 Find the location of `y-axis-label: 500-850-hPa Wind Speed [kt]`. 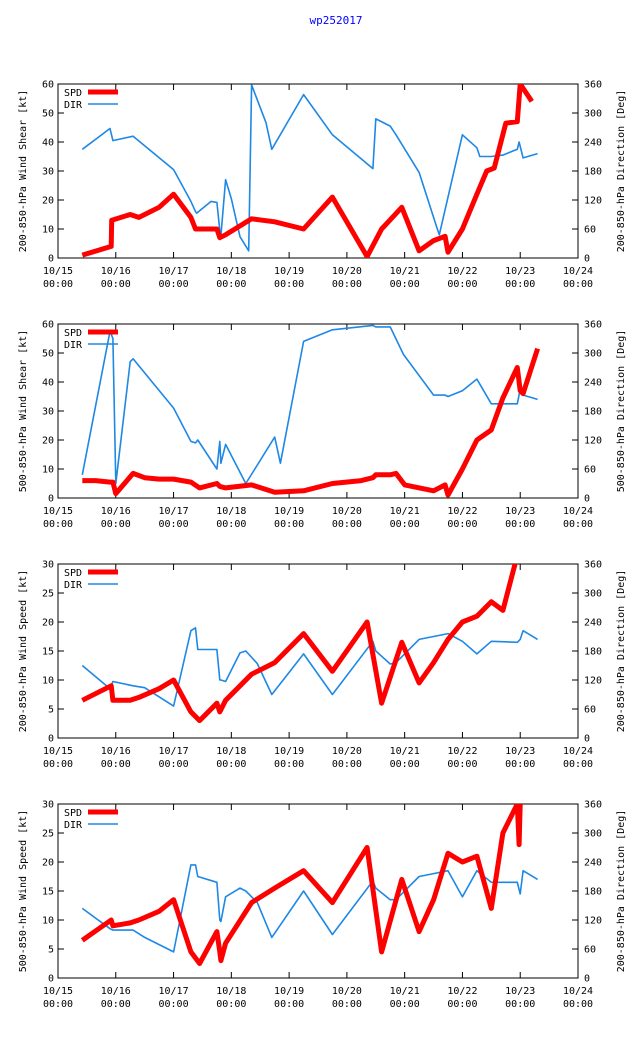

y-axis-label: 500-850-hPa Wind Speed [kt] is located at coordinates (23, 891).